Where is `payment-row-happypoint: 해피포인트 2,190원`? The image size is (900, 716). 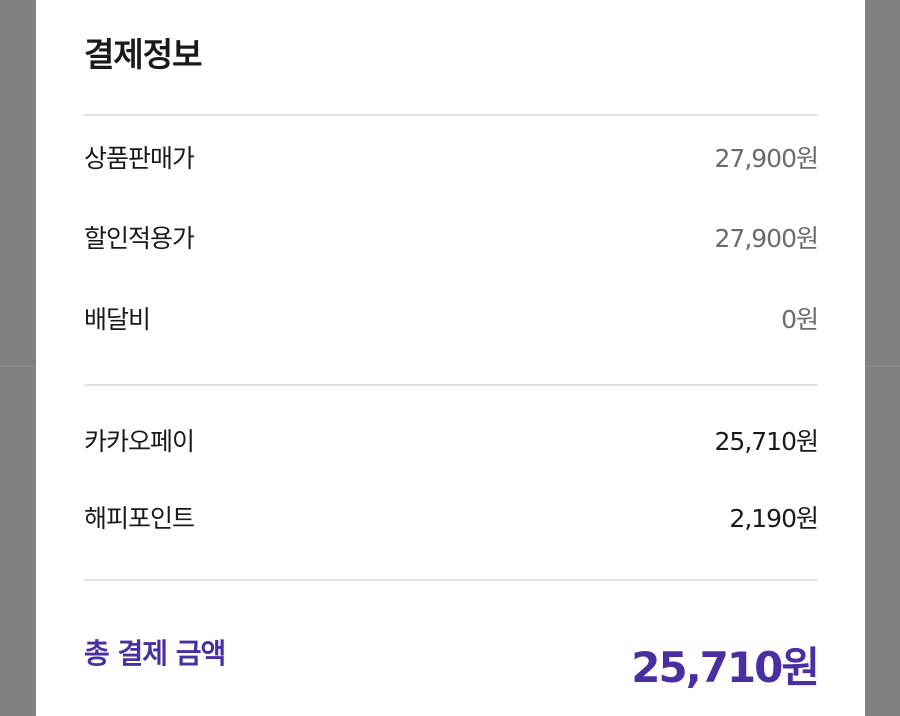 payment-row-happypoint: 해피포인트 2,190원 is located at coordinates (451, 517).